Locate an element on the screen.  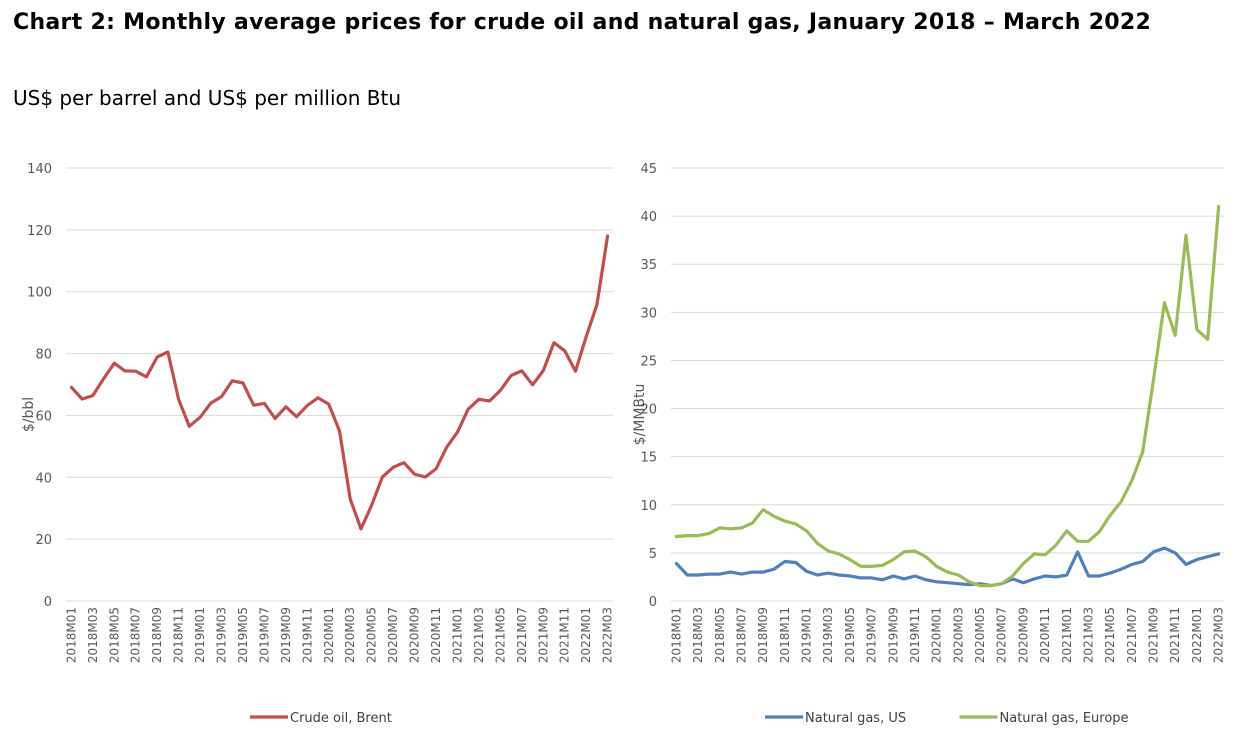
y-tick-label: 140 is located at coordinates (39, 169).